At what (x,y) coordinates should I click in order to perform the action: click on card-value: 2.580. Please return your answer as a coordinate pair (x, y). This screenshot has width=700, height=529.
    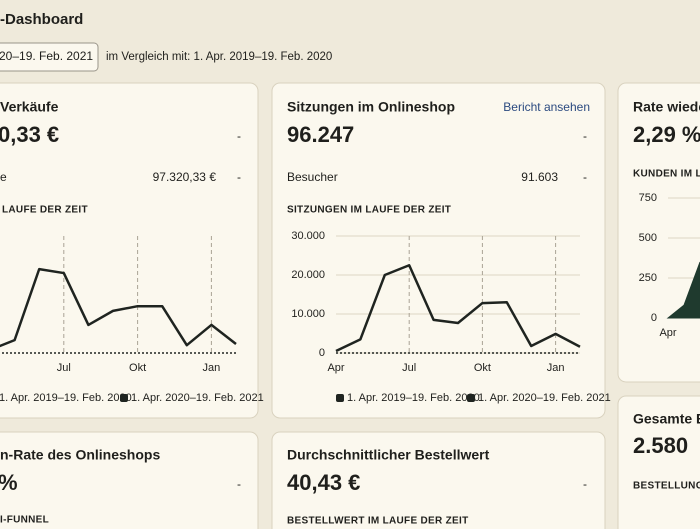
    Looking at the image, I should click on (660, 445).